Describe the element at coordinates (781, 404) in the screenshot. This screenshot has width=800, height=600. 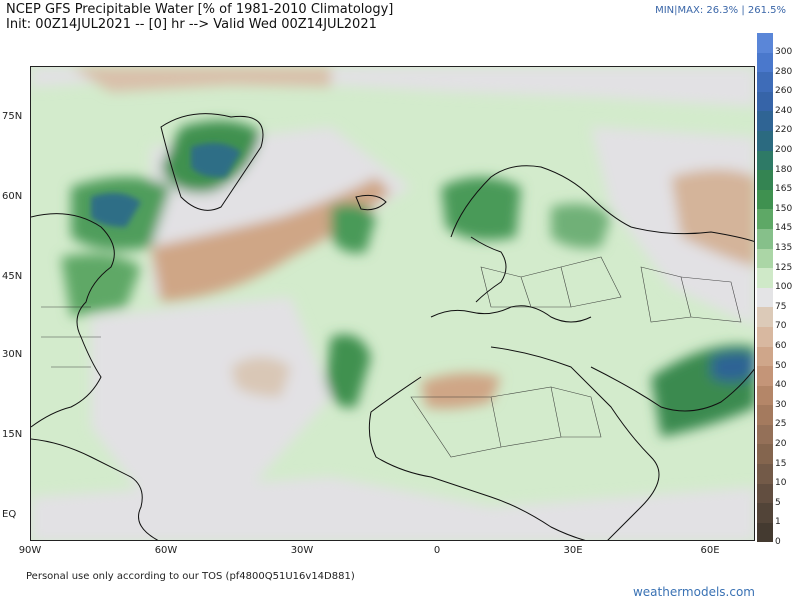
I see `colorbar-label: 30` at that location.